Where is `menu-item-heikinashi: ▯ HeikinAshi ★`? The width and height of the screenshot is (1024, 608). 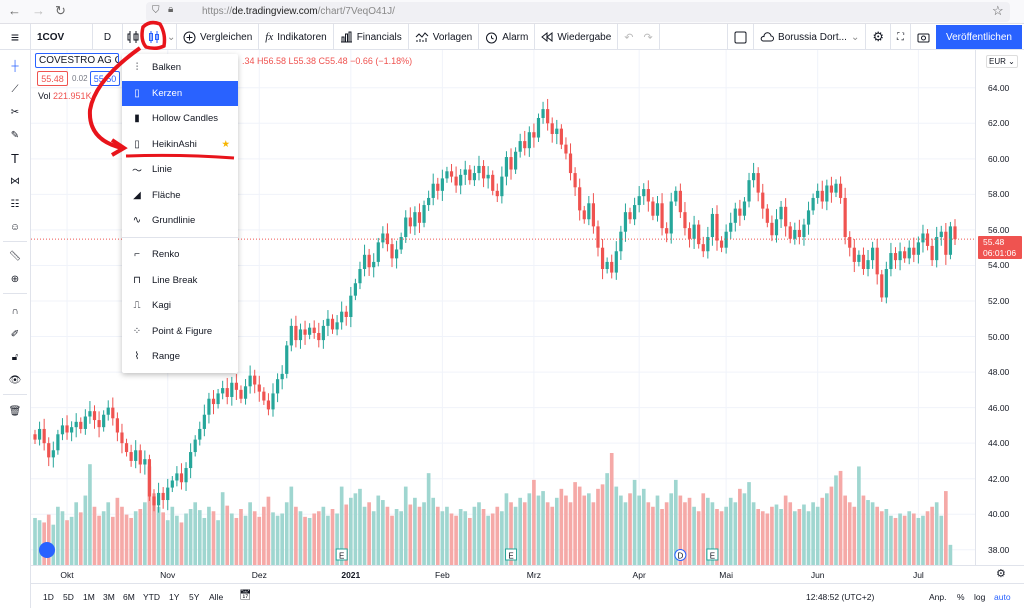
menu-item-heikinashi: ▯ HeikinAshi ★ is located at coordinates (180, 144).